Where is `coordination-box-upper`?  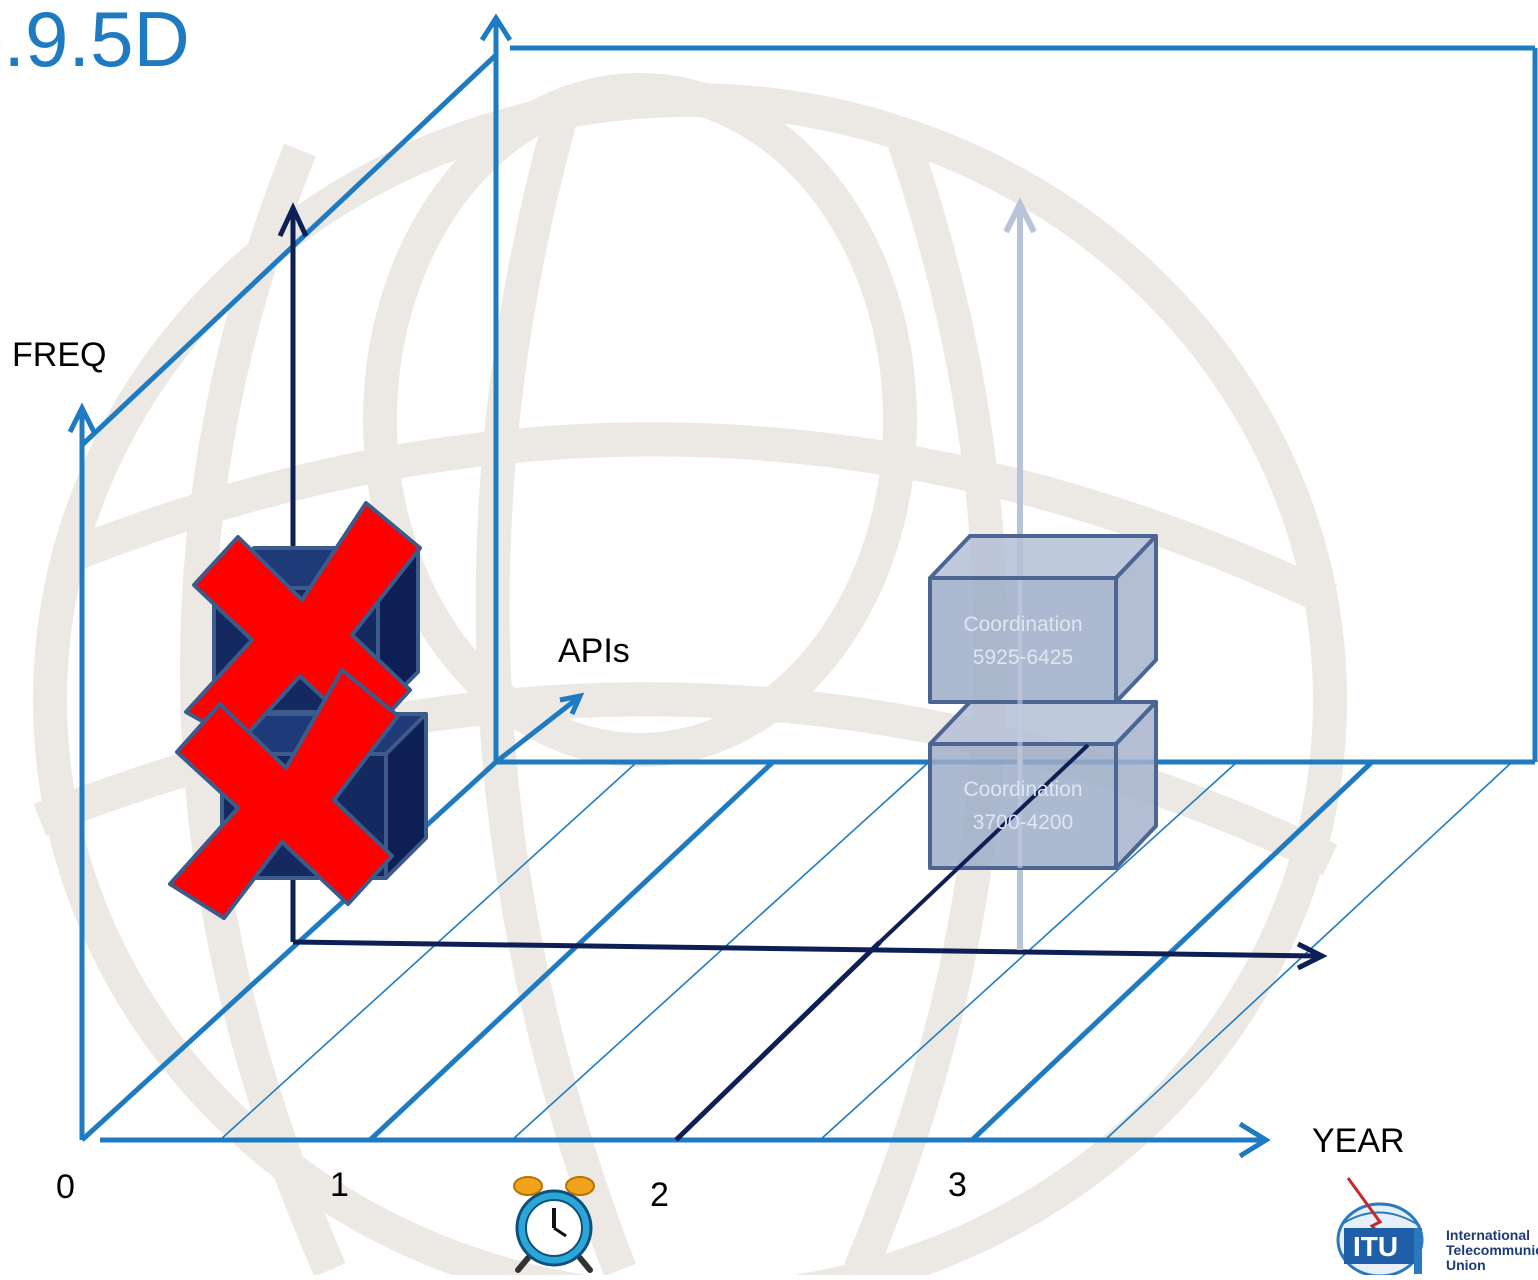 coordination-box-upper is located at coordinates (1043, 619).